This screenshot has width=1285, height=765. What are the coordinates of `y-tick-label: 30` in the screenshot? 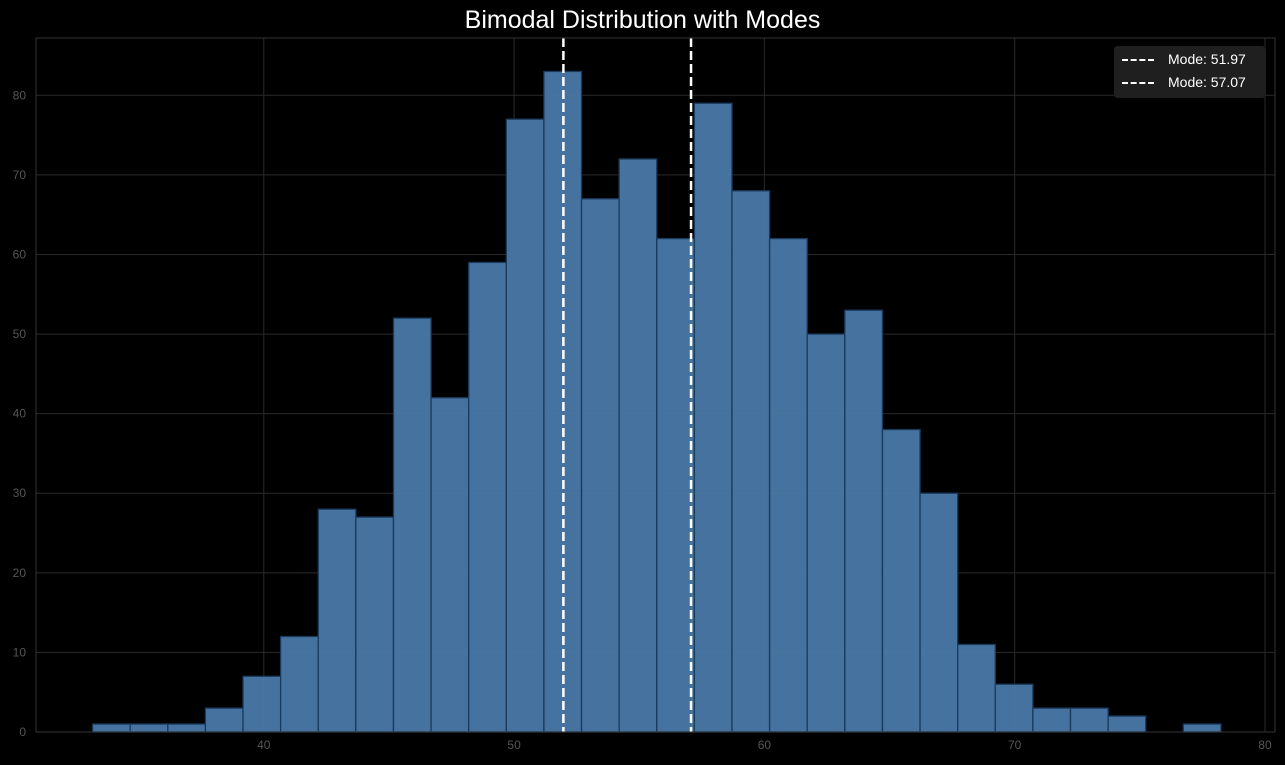 It's located at (20, 493).